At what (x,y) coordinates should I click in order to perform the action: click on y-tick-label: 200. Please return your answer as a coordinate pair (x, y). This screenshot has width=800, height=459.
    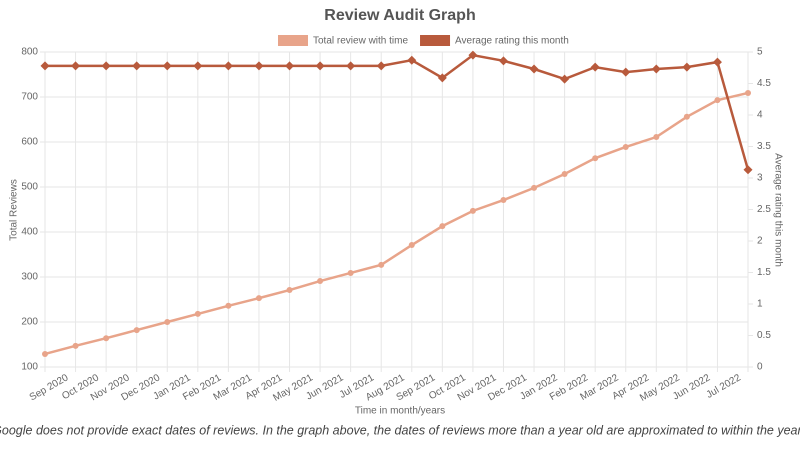
    Looking at the image, I should click on (29, 322).